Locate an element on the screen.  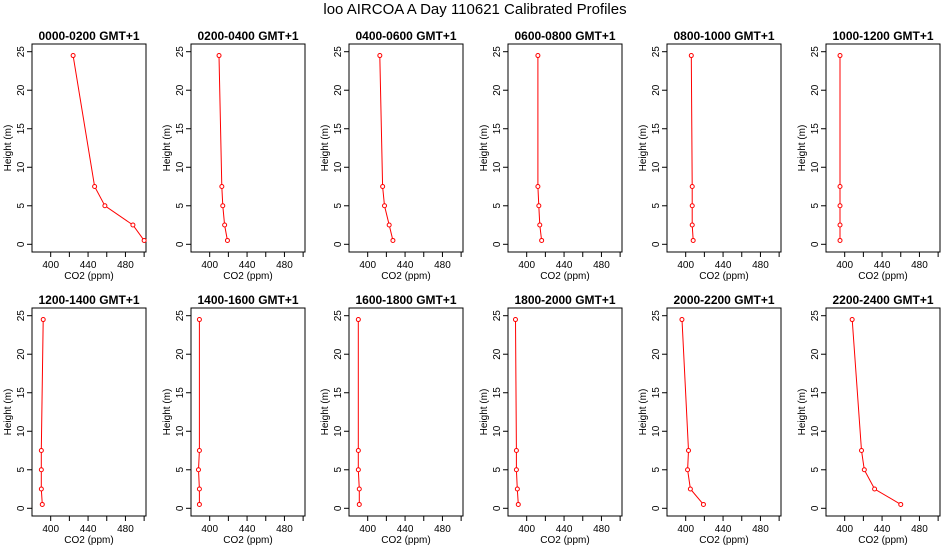
panel-title: 0800-1000 GMT+1 is located at coordinates (723, 36).